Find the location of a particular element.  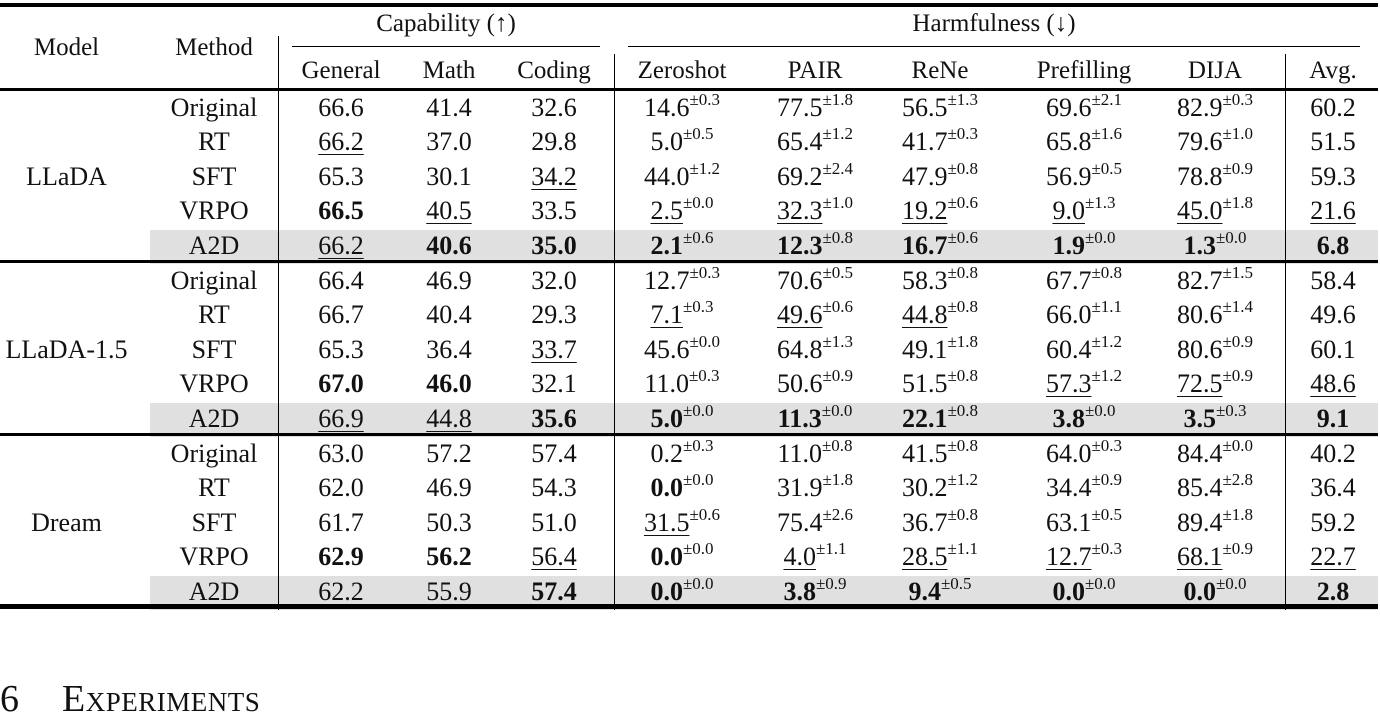

cell-value: 0.0 is located at coordinates (666, 591).